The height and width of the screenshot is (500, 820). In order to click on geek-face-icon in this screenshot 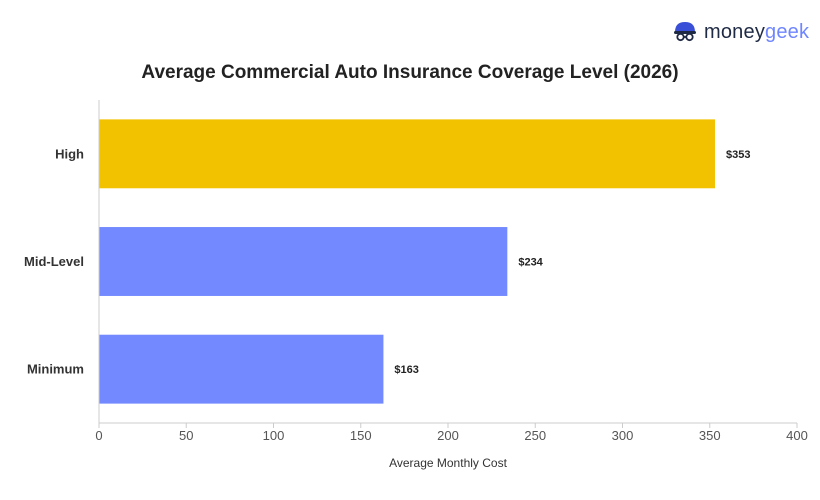, I will do `click(685, 32)`.